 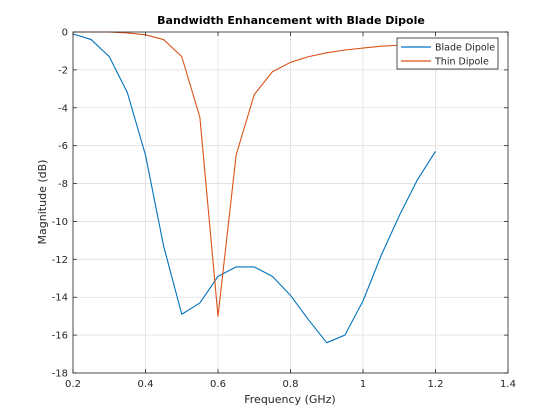 What do you see at coordinates (436, 384) in the screenshot?
I see `x-tick-label: 1.2` at bounding box center [436, 384].